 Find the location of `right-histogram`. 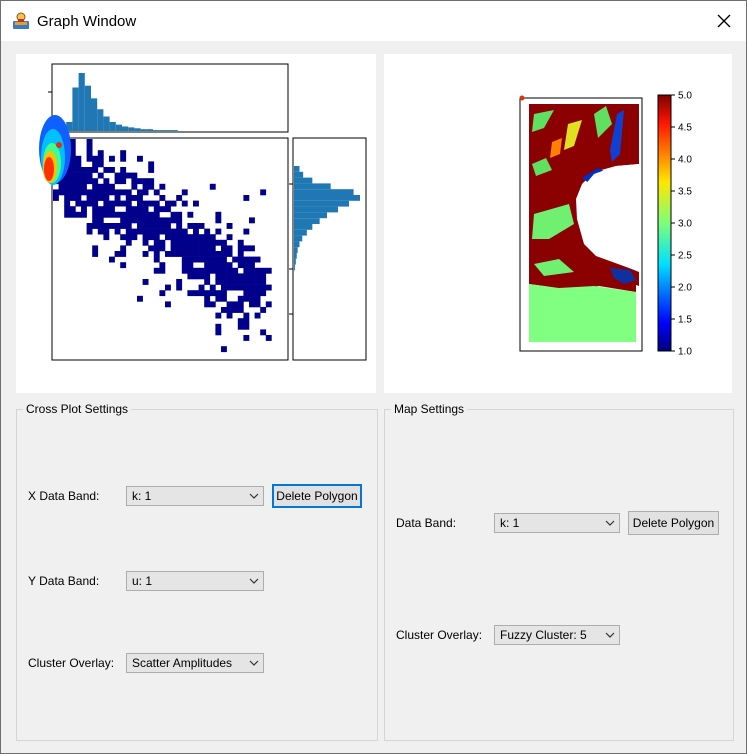

right-histogram is located at coordinates (327, 218).